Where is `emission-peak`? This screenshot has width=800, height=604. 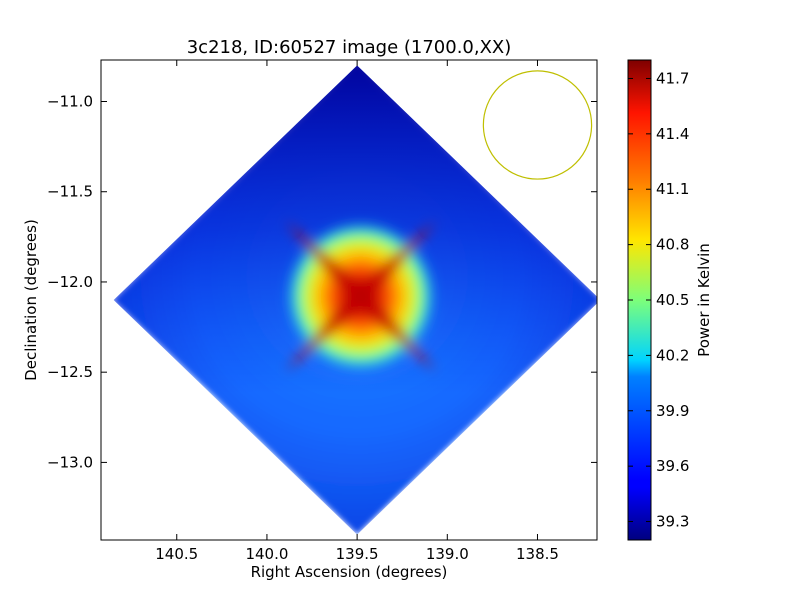 emission-peak is located at coordinates (360, 296).